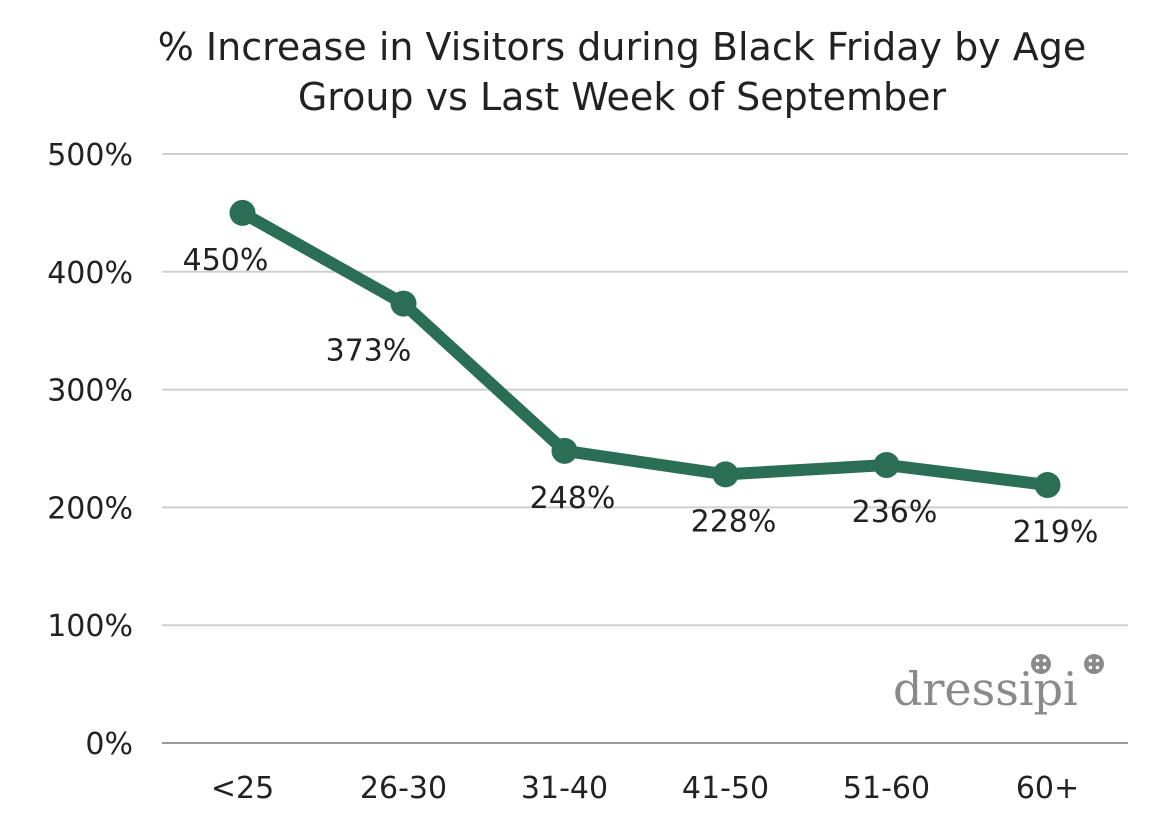  I want to click on x-tick-label: <25, so click(242, 788).